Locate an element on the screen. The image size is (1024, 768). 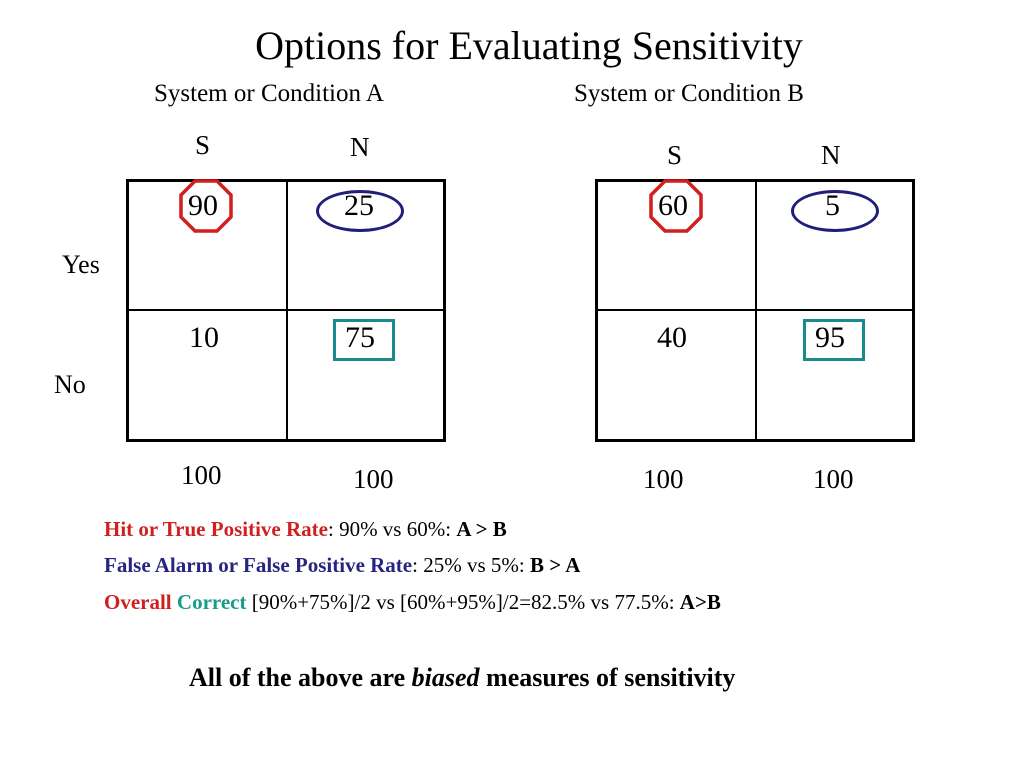
false-alarm-sep: : is located at coordinates (418, 565).